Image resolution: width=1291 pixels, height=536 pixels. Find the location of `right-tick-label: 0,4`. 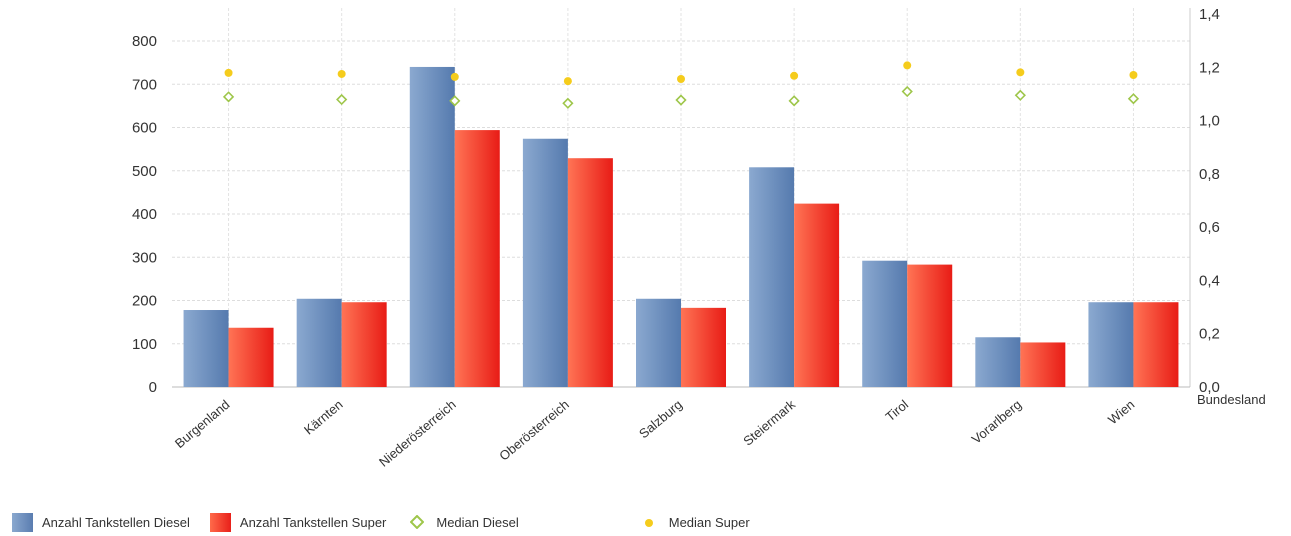

right-tick-label: 0,4 is located at coordinates (1209, 280).